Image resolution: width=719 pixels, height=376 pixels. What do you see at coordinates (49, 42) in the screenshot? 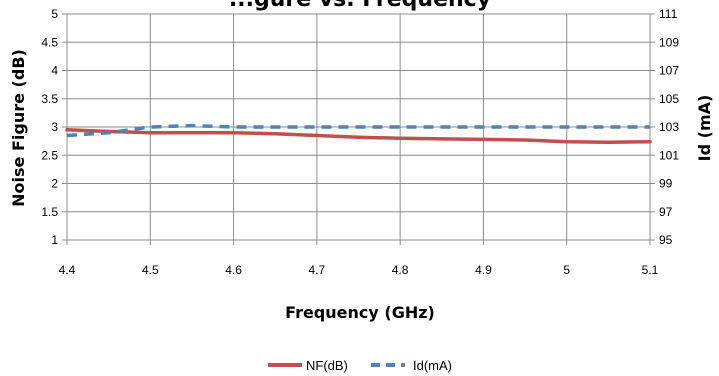
I see `y-tick-label: 4.5` at bounding box center [49, 42].